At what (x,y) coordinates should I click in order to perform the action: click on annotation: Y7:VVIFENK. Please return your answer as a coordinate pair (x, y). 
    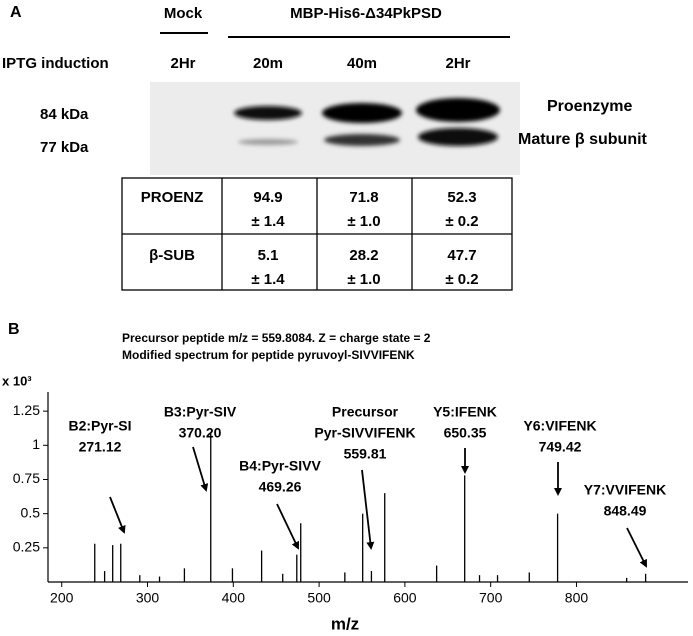
    Looking at the image, I should click on (625, 490).